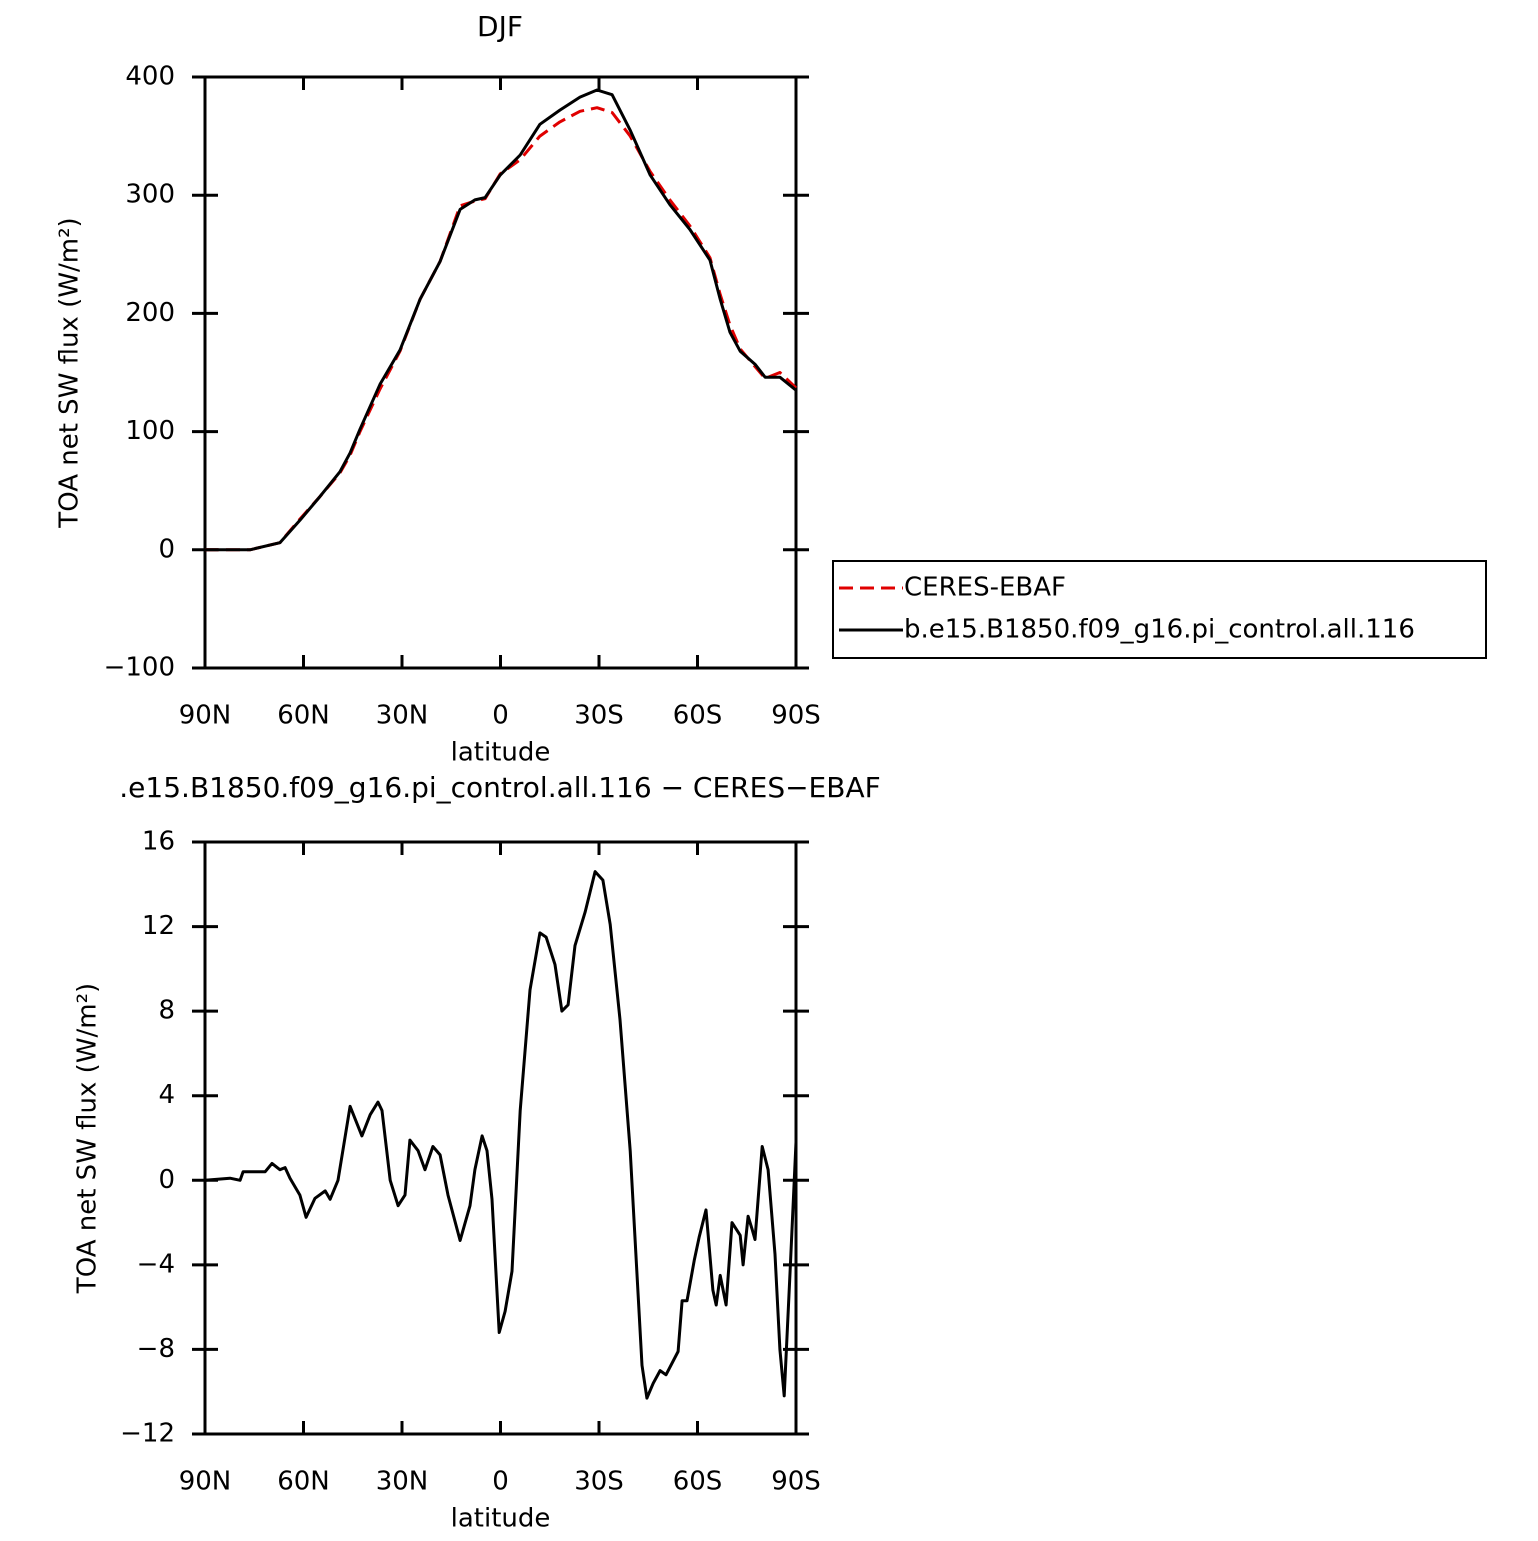 Image resolution: width=1538 pixels, height=1541 pixels. What do you see at coordinates (150, 77) in the screenshot?
I see `y-tick-label: 400` at bounding box center [150, 77].